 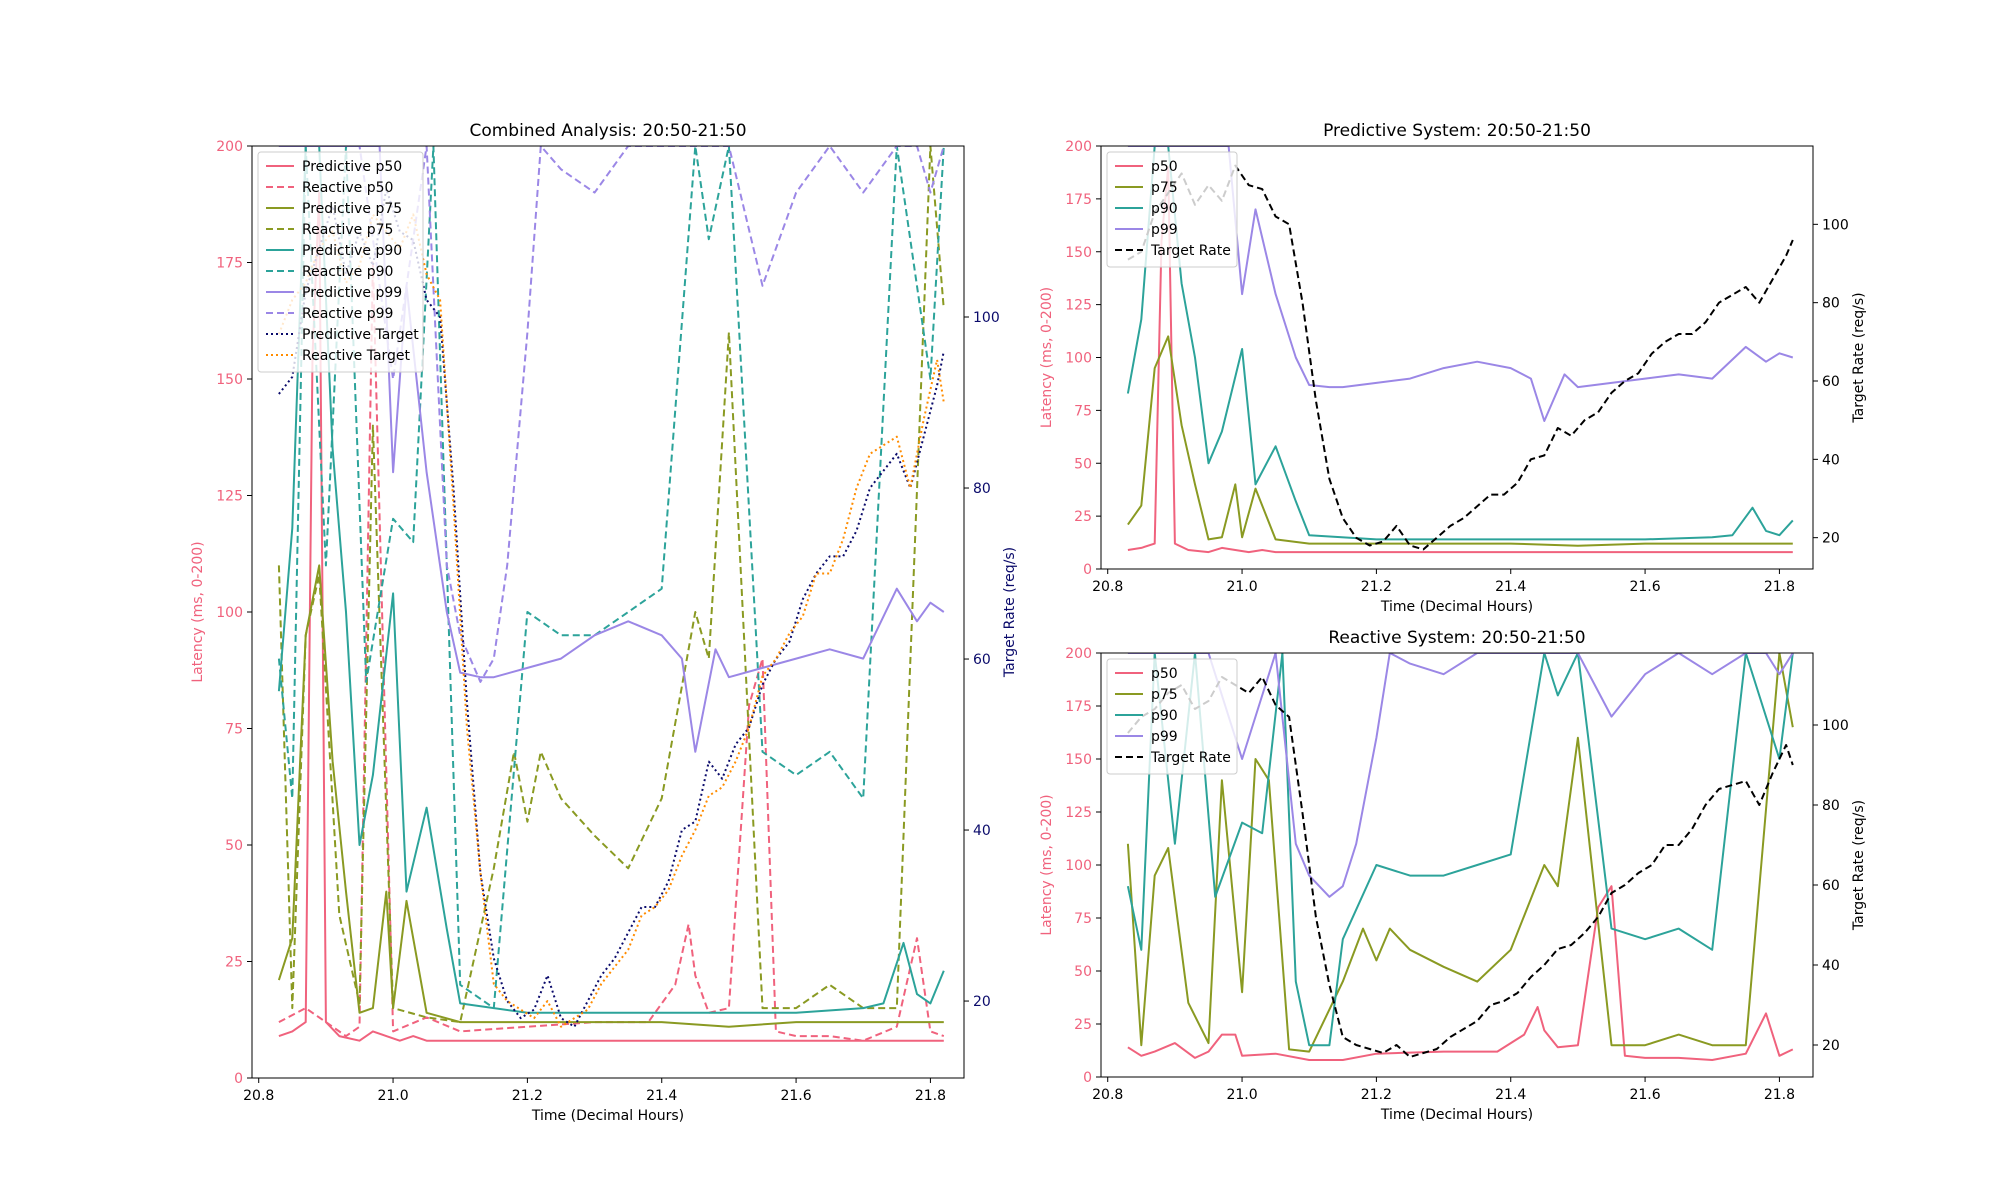 I want to click on legend-label: Reactive p90, so click(x=347, y=272).